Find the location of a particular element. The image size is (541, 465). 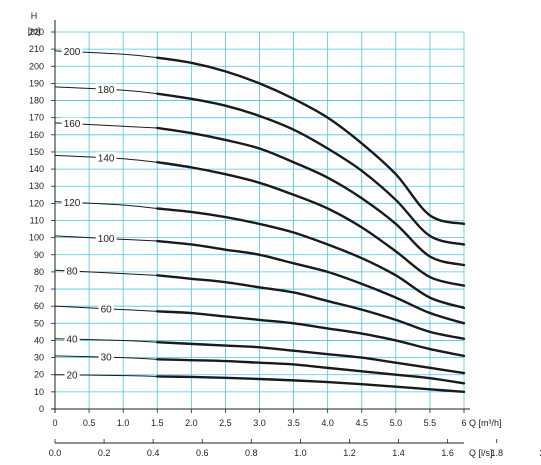

series-label-100: 100 is located at coordinates (106, 239).